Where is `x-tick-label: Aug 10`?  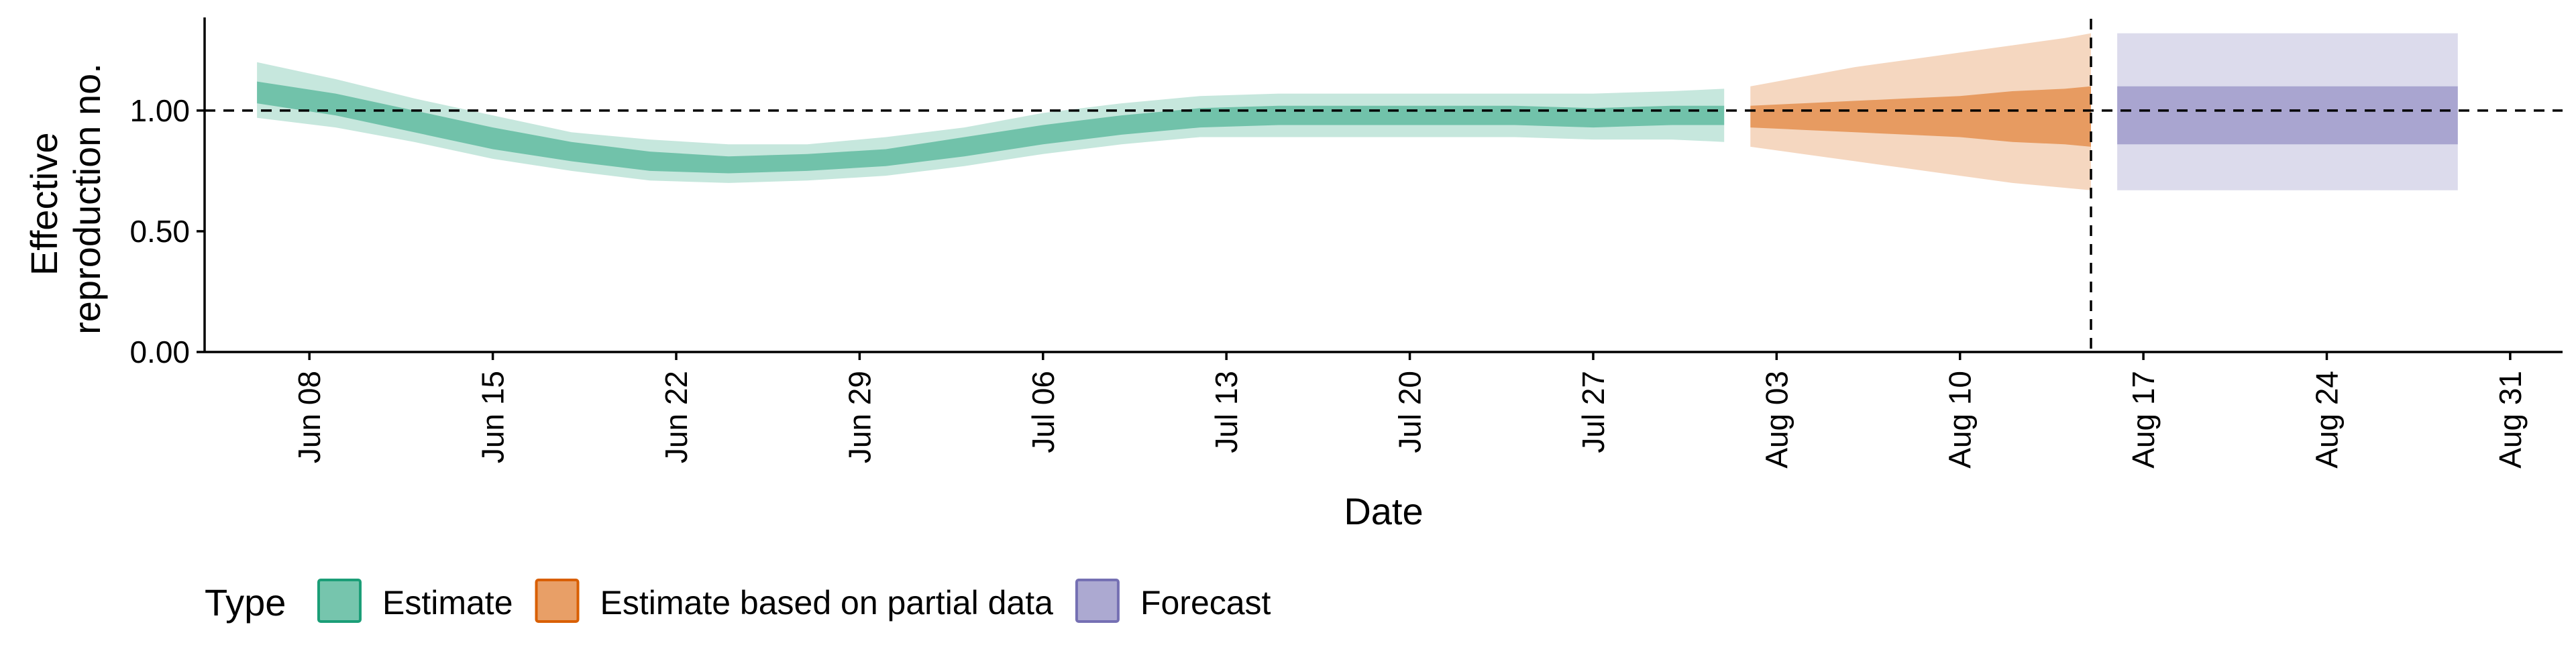 x-tick-label: Aug 10 is located at coordinates (1960, 420).